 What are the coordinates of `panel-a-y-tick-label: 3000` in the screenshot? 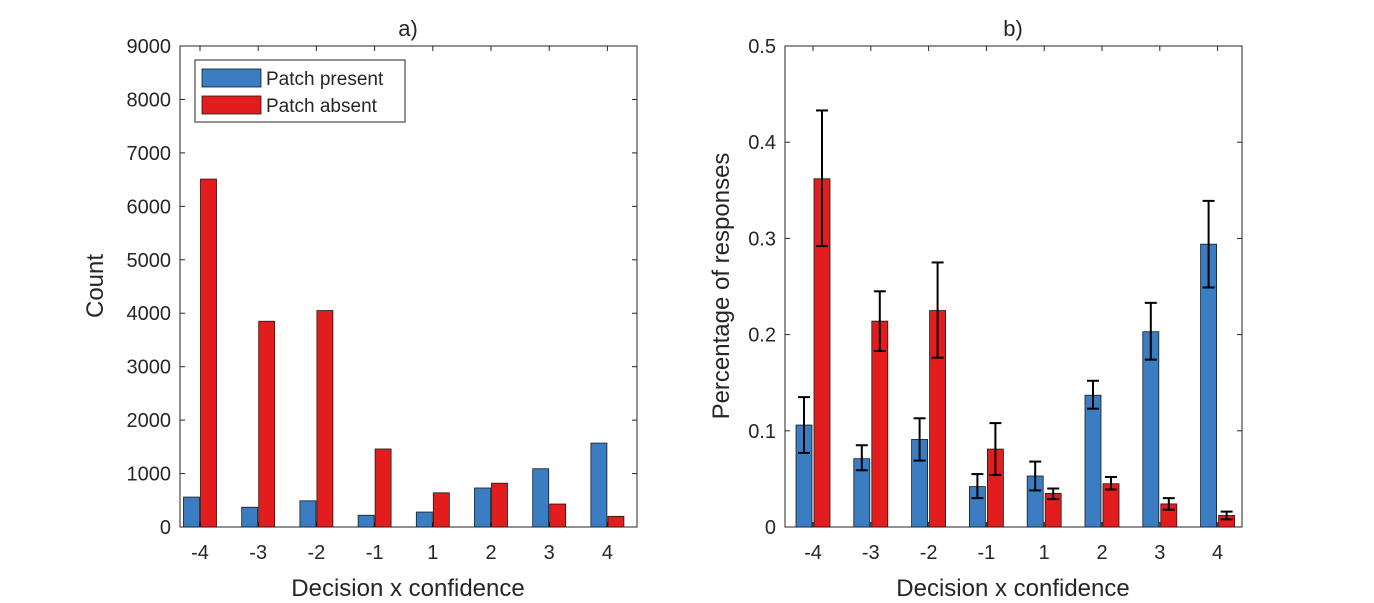 It's located at (149, 368).